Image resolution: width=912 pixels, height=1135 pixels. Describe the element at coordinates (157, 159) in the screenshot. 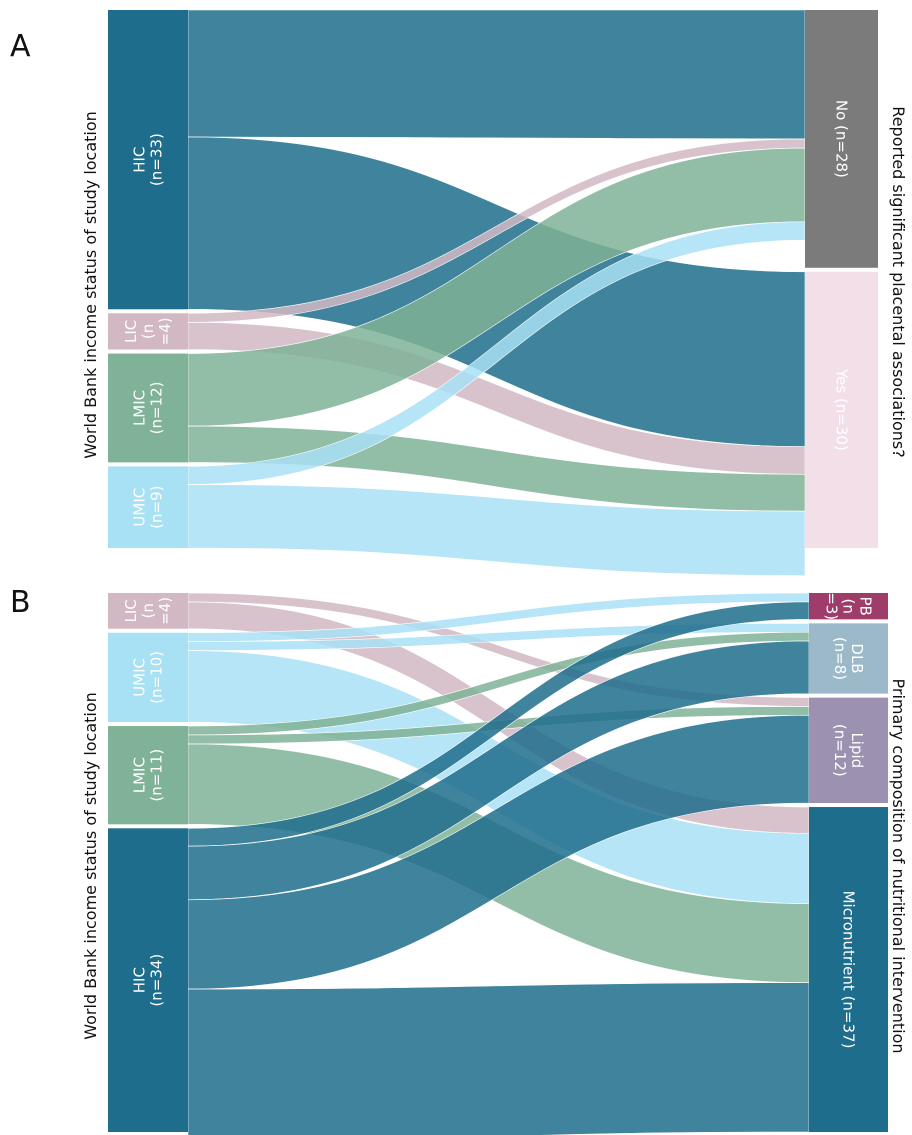

I see `node-label-hic-line: (n=33)` at that location.